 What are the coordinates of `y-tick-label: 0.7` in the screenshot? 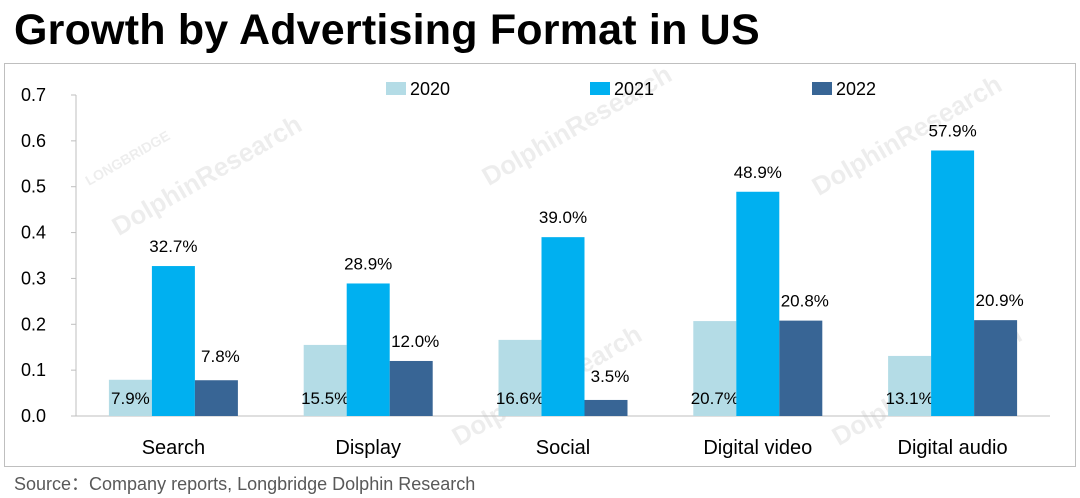 It's located at (33, 95).